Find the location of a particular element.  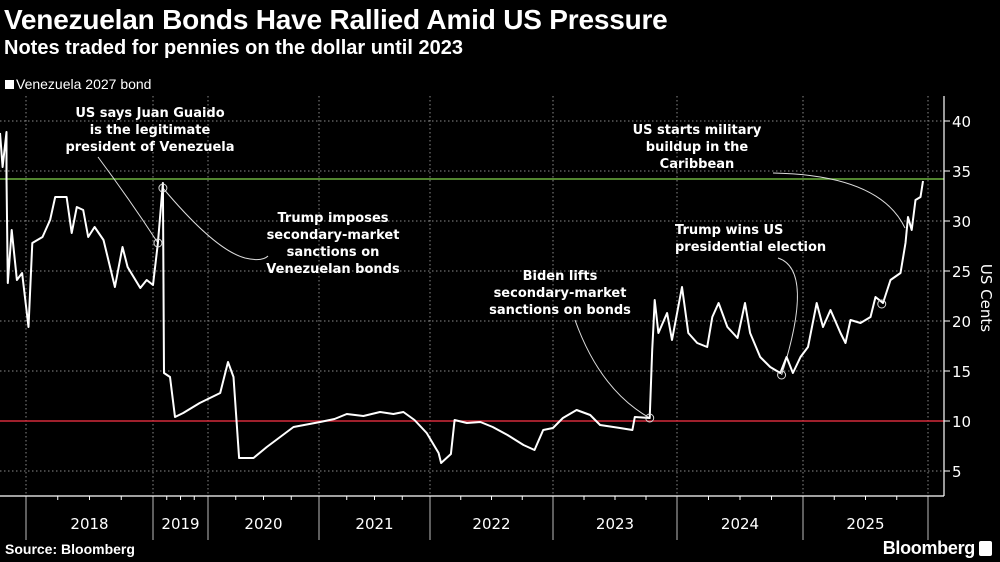

legend-label: Venezuela 2027 bond is located at coordinates (84, 84).